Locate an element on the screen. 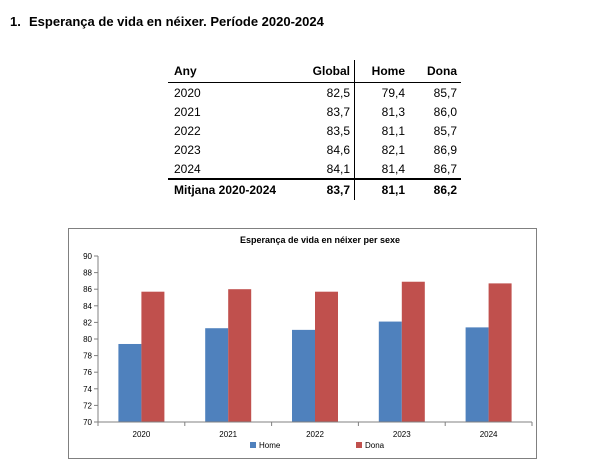  col-header-dona: Dona is located at coordinates (435, 71).